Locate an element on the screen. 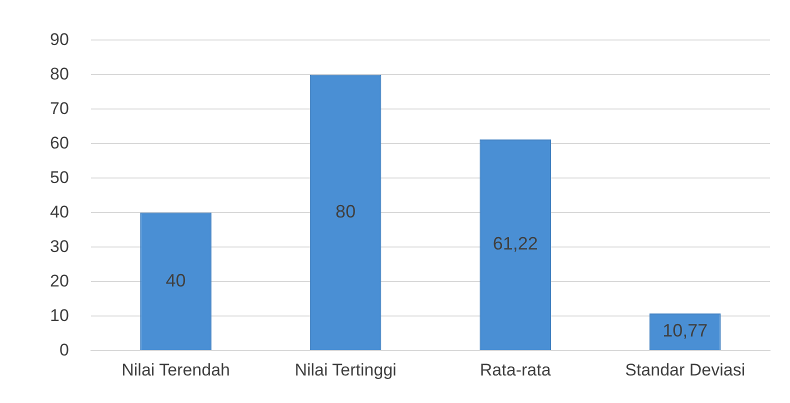 The image size is (790, 403). x-tick-label: Standar Deviasi is located at coordinates (685, 370).